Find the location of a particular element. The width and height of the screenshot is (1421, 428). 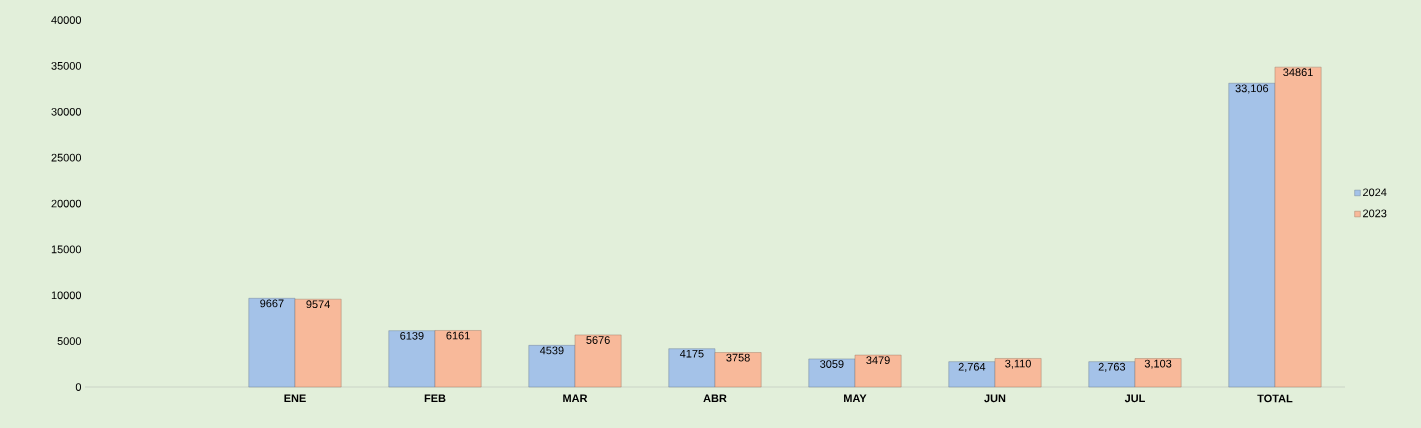

x-tick-label: MAY is located at coordinates (855, 398).